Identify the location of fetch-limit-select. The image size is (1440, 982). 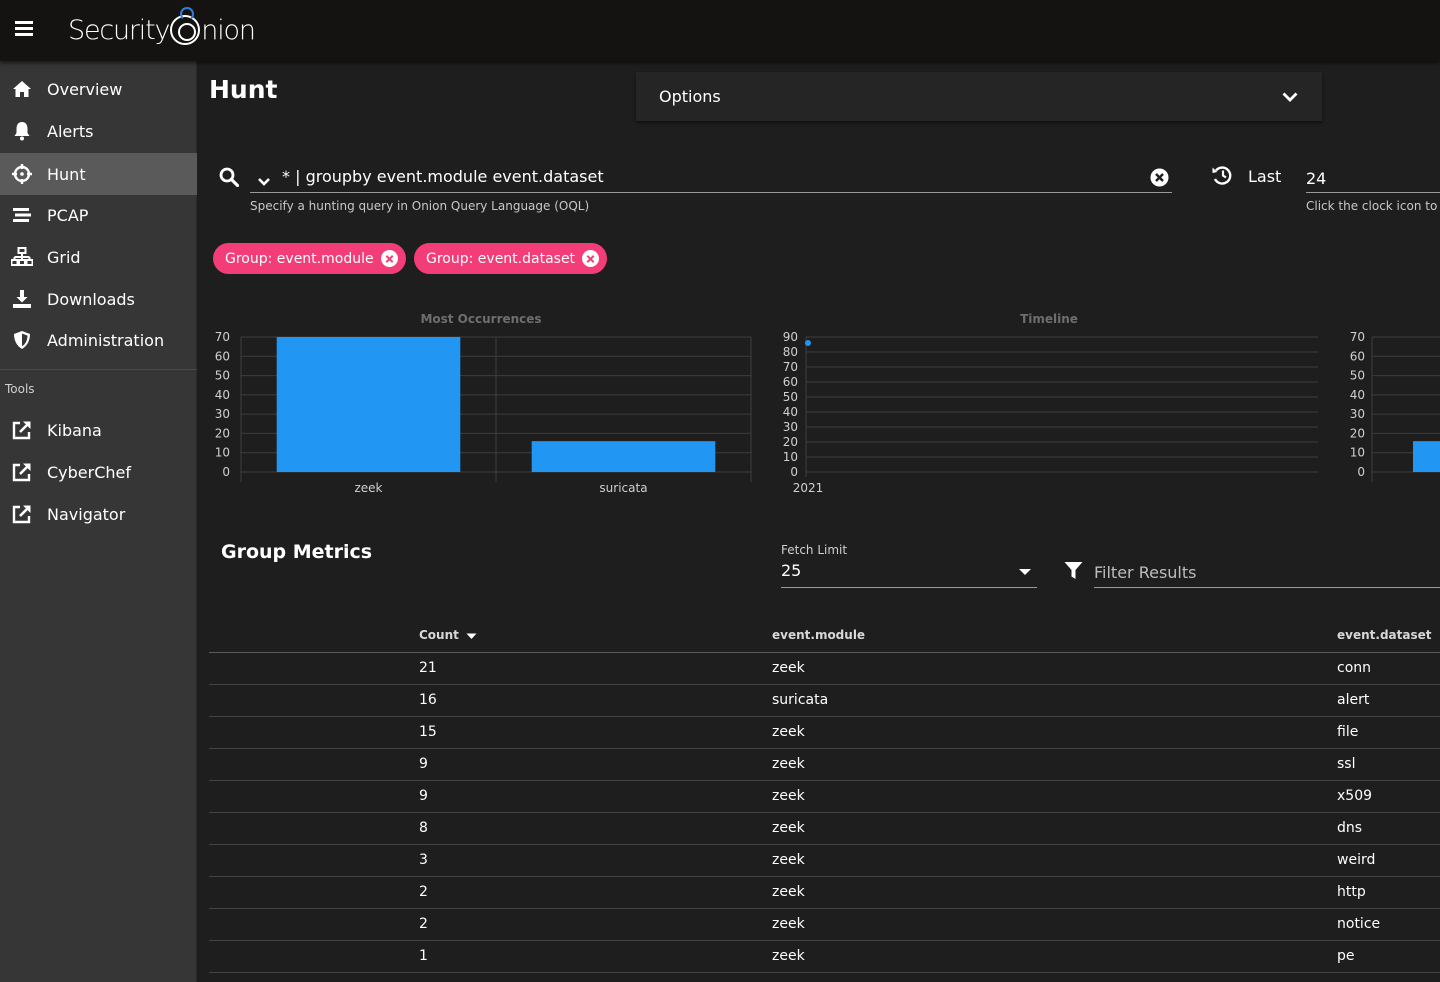
(909, 572).